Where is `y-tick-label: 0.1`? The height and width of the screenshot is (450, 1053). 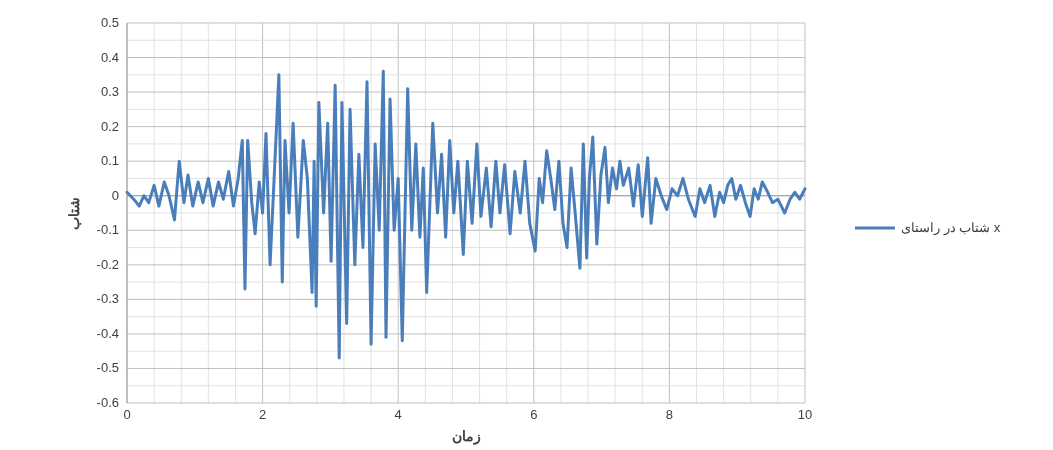
y-tick-label: 0.1 is located at coordinates (109, 161).